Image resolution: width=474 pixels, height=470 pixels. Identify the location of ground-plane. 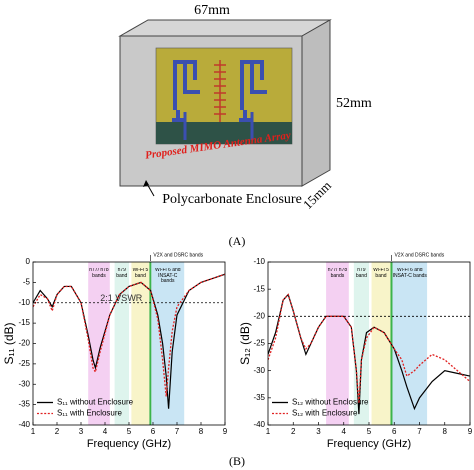
(224, 133).